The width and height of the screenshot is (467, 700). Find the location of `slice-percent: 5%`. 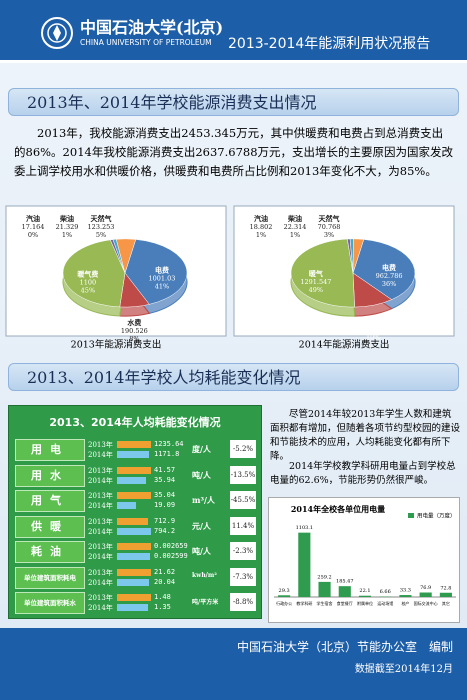

slice-percent: 5% is located at coordinates (101, 235).